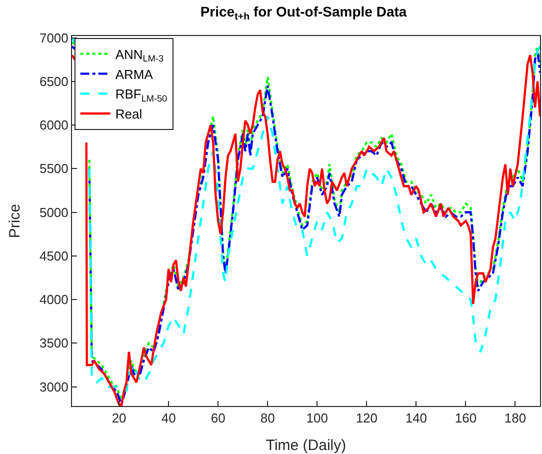  What do you see at coordinates (53, 168) in the screenshot?
I see `y-tick-label: 5500` at bounding box center [53, 168].